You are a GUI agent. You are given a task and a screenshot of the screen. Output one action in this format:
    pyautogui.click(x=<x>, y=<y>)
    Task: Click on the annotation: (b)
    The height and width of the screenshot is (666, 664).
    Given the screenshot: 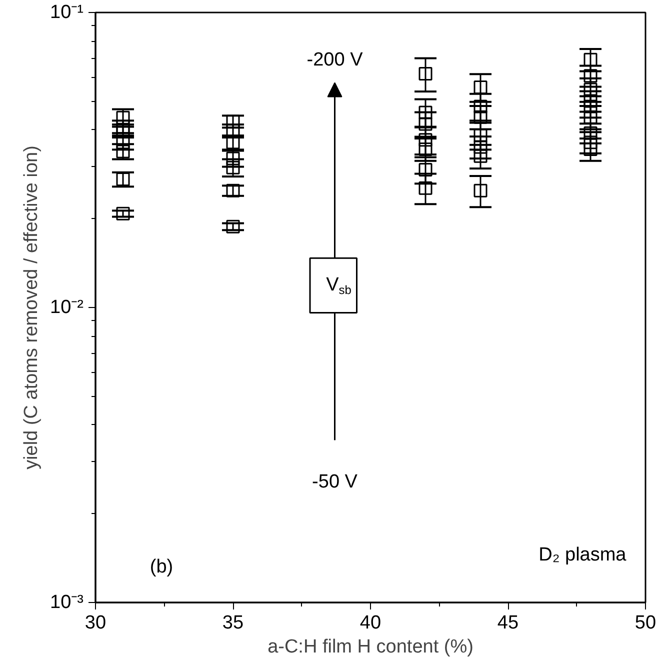 What is the action you would take?
    pyautogui.click(x=162, y=567)
    